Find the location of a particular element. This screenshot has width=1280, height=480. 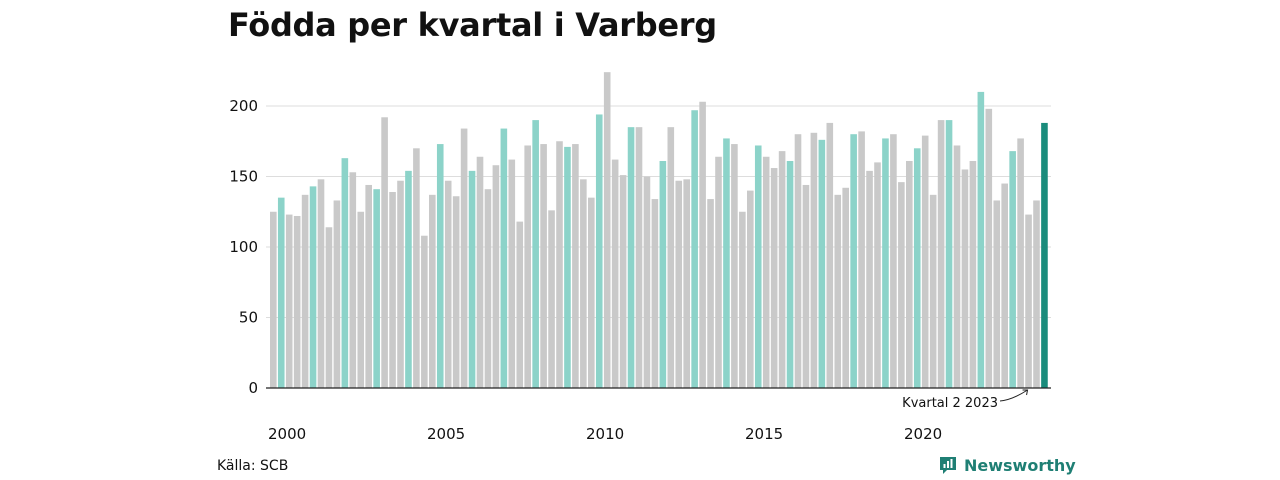

bar-2013-q1 is located at coordinates (686, 283).